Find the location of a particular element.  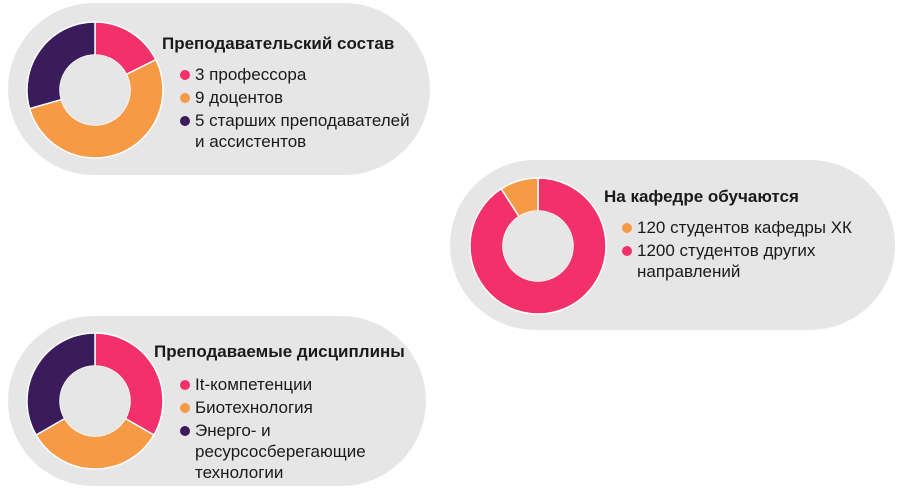

legend-item: 9 доцентов is located at coordinates (295, 97).